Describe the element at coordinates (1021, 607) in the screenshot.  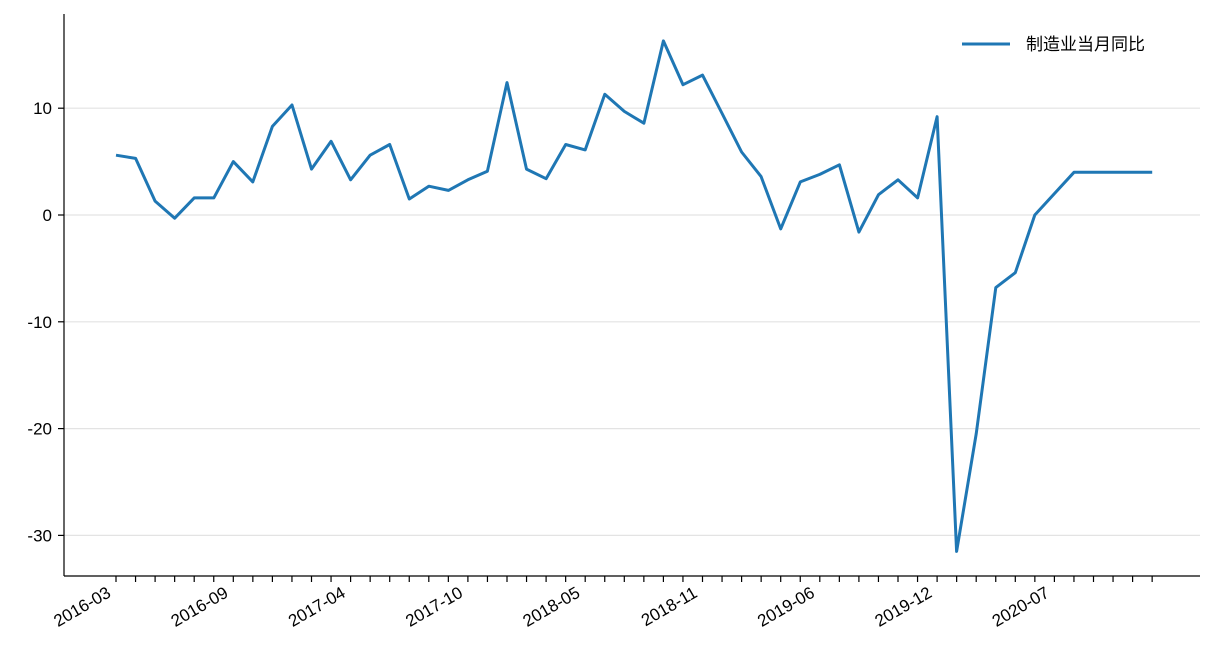
I see `x-tick-label: 2020-07` at that location.